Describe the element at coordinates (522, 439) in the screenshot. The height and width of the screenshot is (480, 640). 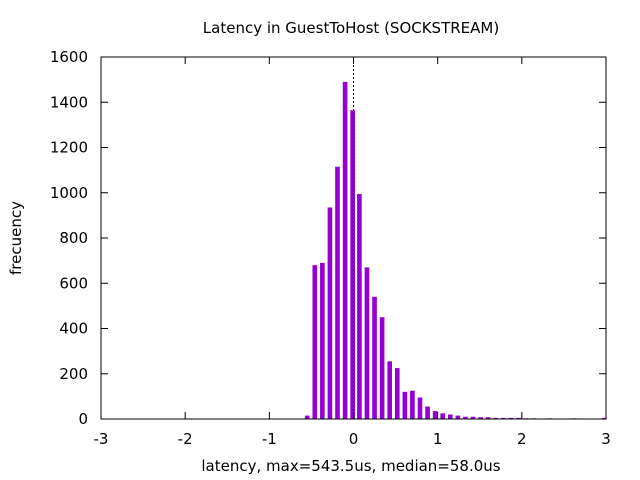
I see `x-tick-label: 2` at that location.